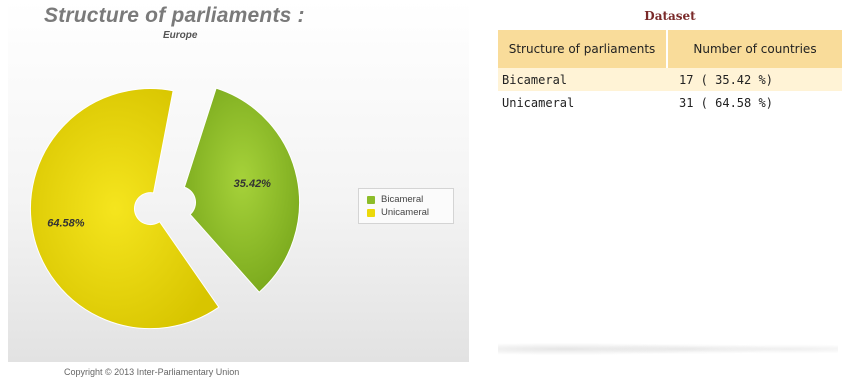 The height and width of the screenshot is (382, 846). Describe the element at coordinates (670, 16) in the screenshot. I see `dataset-title: Dataset` at that location.